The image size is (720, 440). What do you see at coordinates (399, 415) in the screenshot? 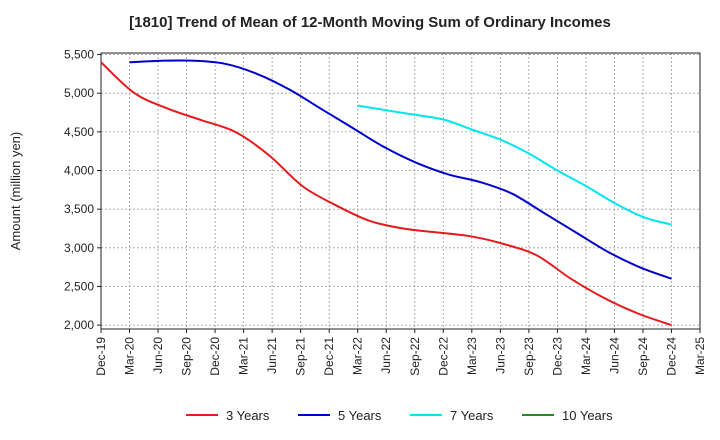
I see `legend: 3 Years 5 Years 7 Years 10 Years` at bounding box center [399, 415].